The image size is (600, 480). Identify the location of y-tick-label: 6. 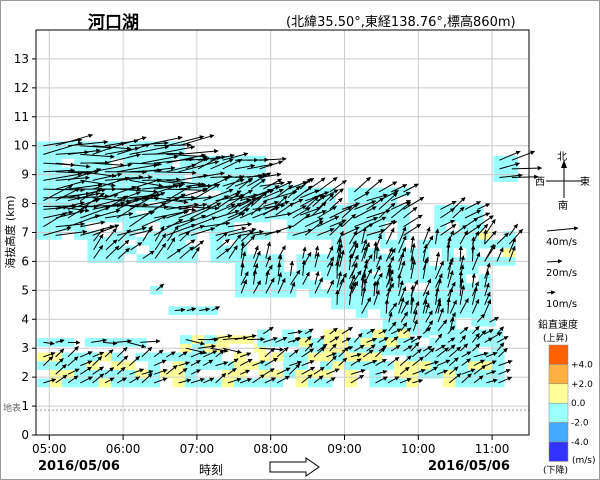
(25, 261).